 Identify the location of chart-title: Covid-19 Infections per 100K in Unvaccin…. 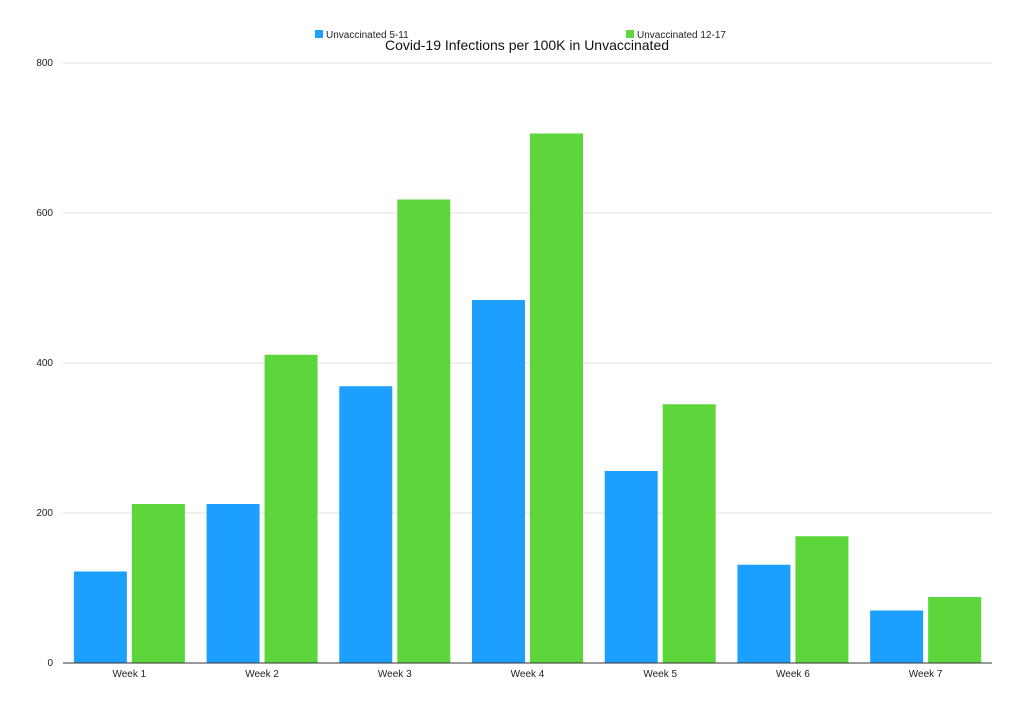
(527, 45).